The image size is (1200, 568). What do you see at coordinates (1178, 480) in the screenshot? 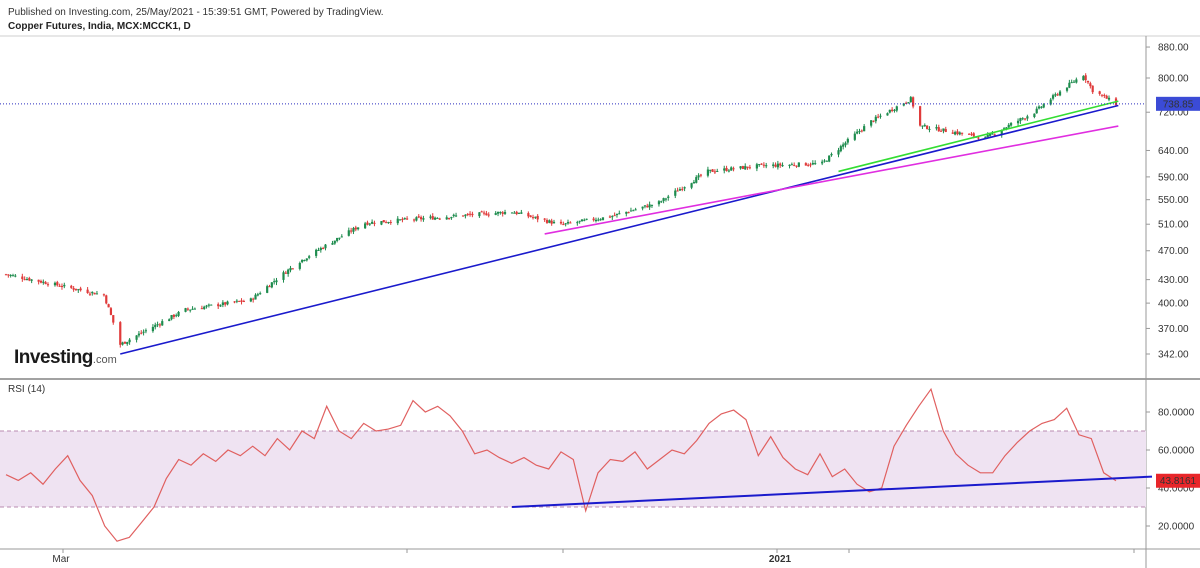
I see `rsi-value-badge` at bounding box center [1178, 480].